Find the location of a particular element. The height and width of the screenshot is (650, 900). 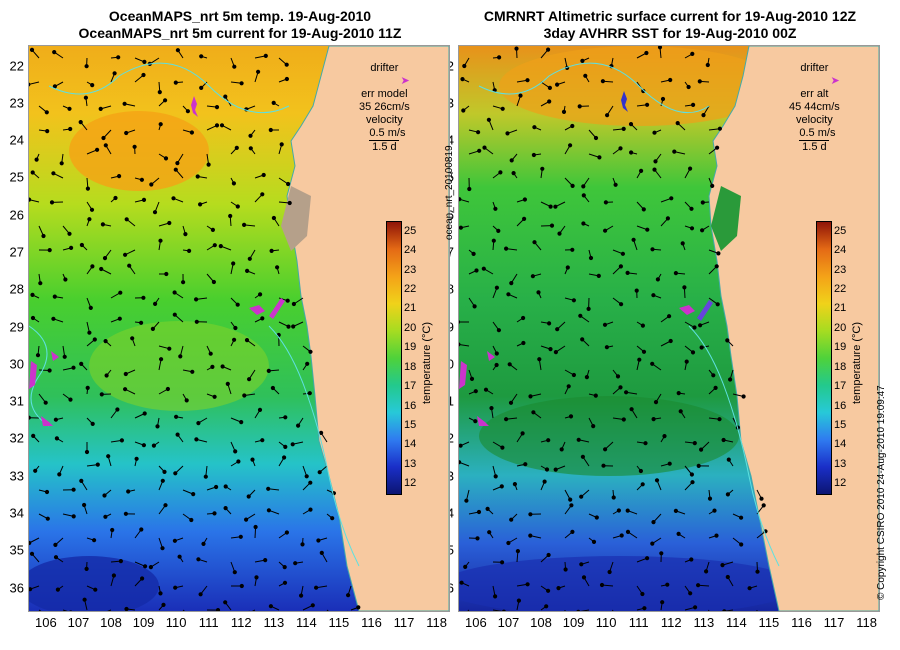

latitude-label: 26 is located at coordinates (16, 215).